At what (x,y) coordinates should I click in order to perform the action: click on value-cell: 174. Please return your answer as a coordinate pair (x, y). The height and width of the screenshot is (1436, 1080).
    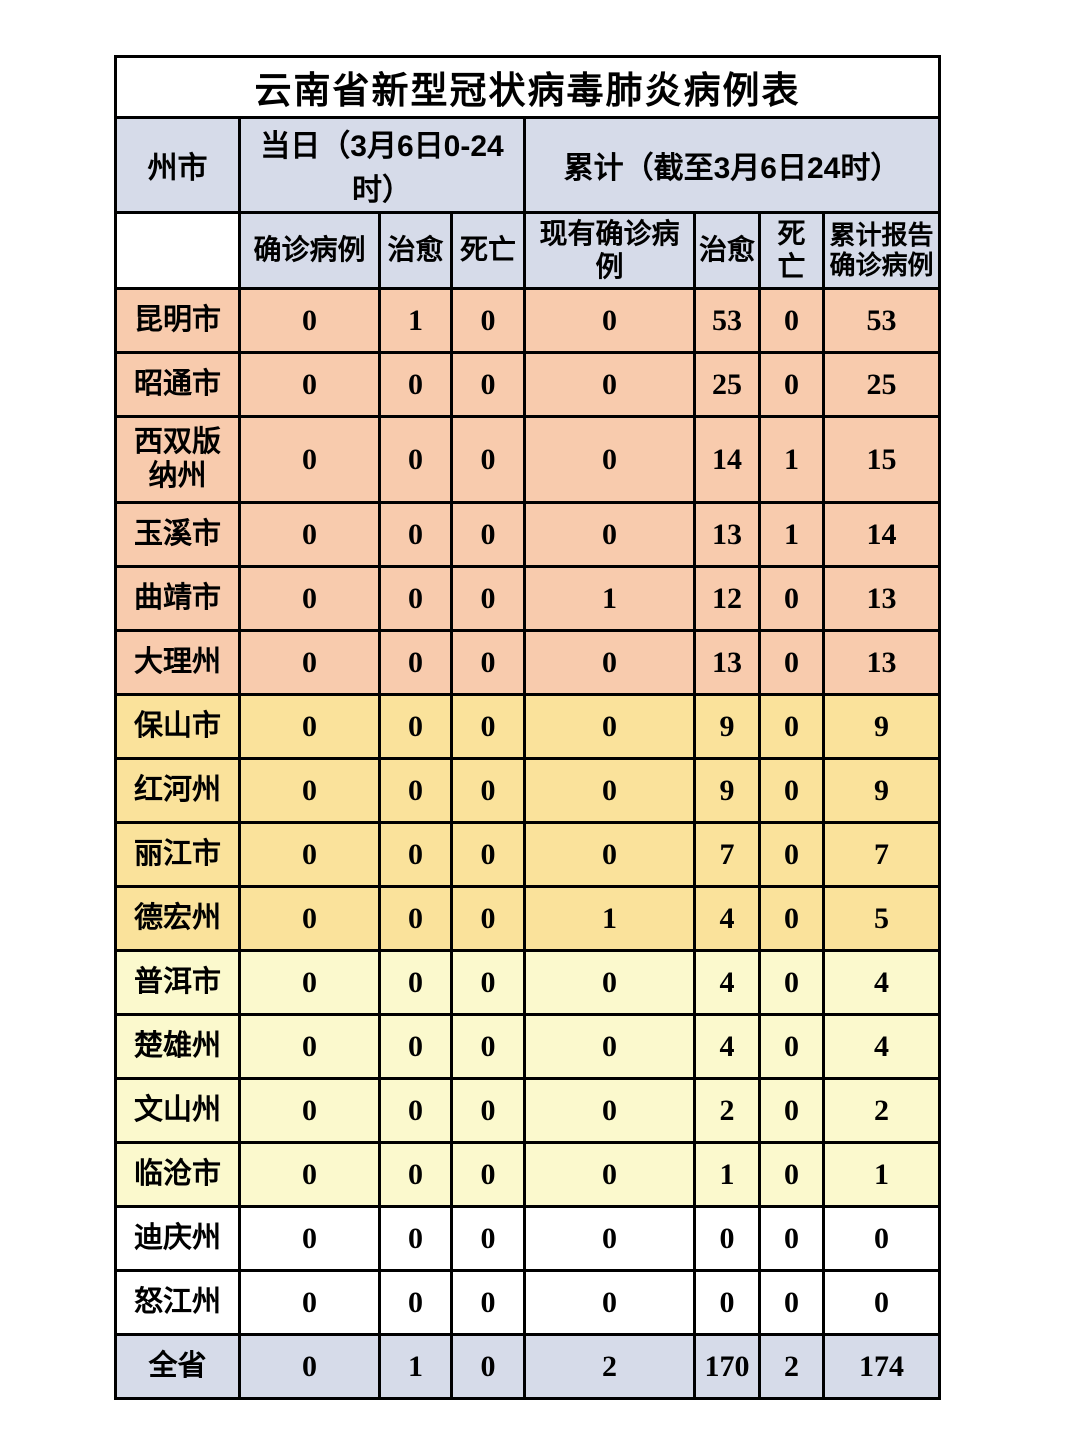
    Looking at the image, I should click on (881, 1366).